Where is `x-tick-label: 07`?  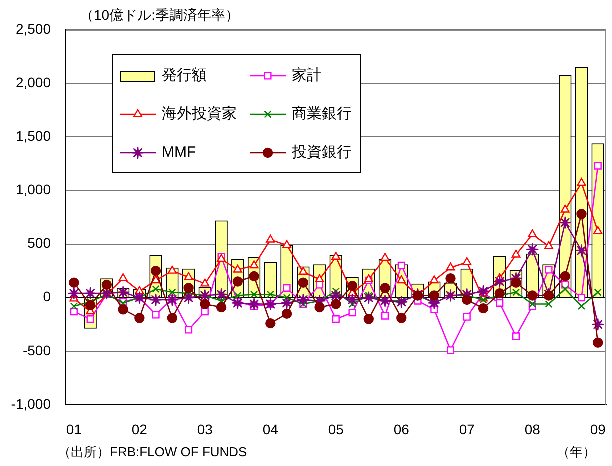
x-tick-label: 07 is located at coordinates (467, 429).